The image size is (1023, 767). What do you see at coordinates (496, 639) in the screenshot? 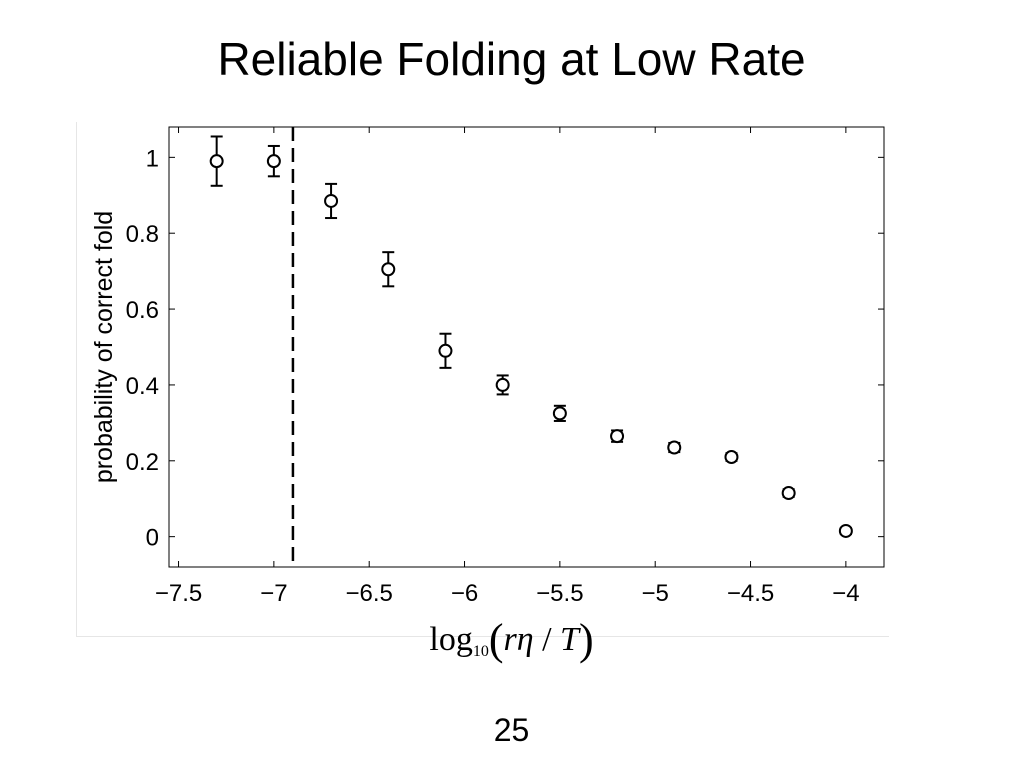
I see `x-axis-label-open-paren: (` at bounding box center [496, 639].